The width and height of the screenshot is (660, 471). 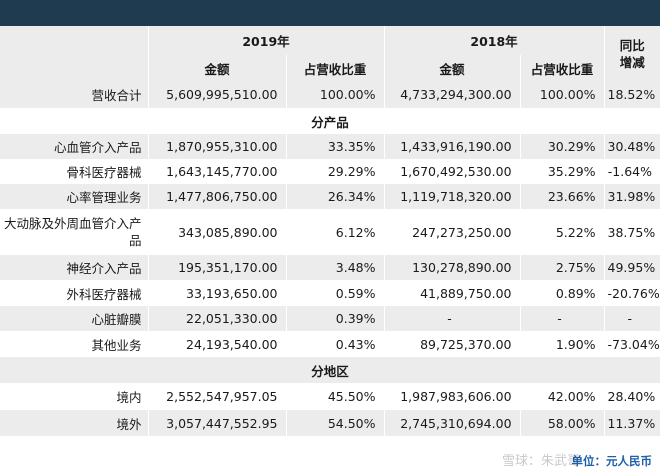 What do you see at coordinates (562, 232) in the screenshot?
I see `share-2018: 5.22%` at bounding box center [562, 232].